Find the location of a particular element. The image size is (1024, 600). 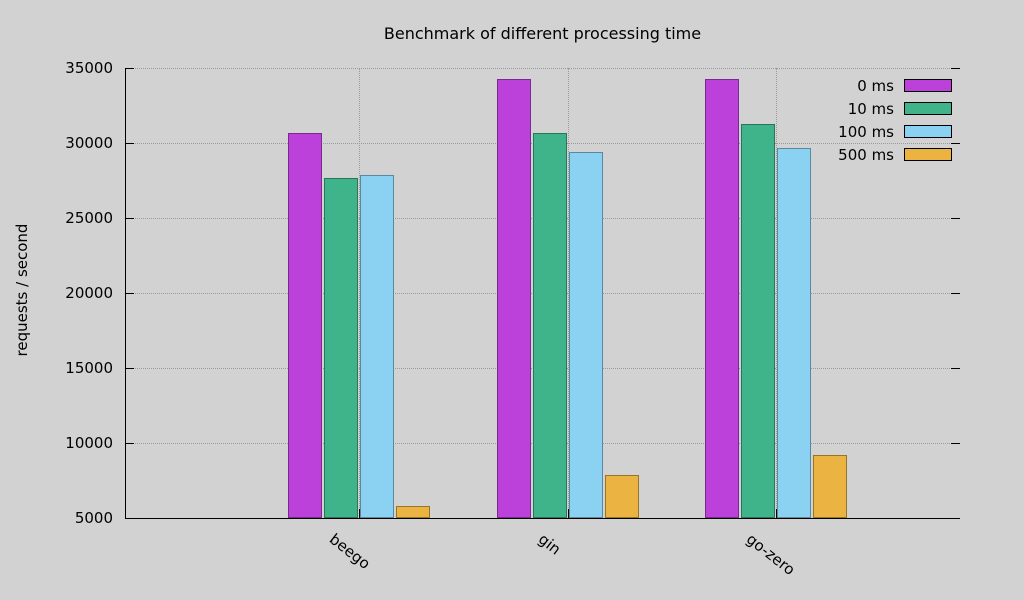

y-tick-label: 10000 is located at coordinates (89, 443).